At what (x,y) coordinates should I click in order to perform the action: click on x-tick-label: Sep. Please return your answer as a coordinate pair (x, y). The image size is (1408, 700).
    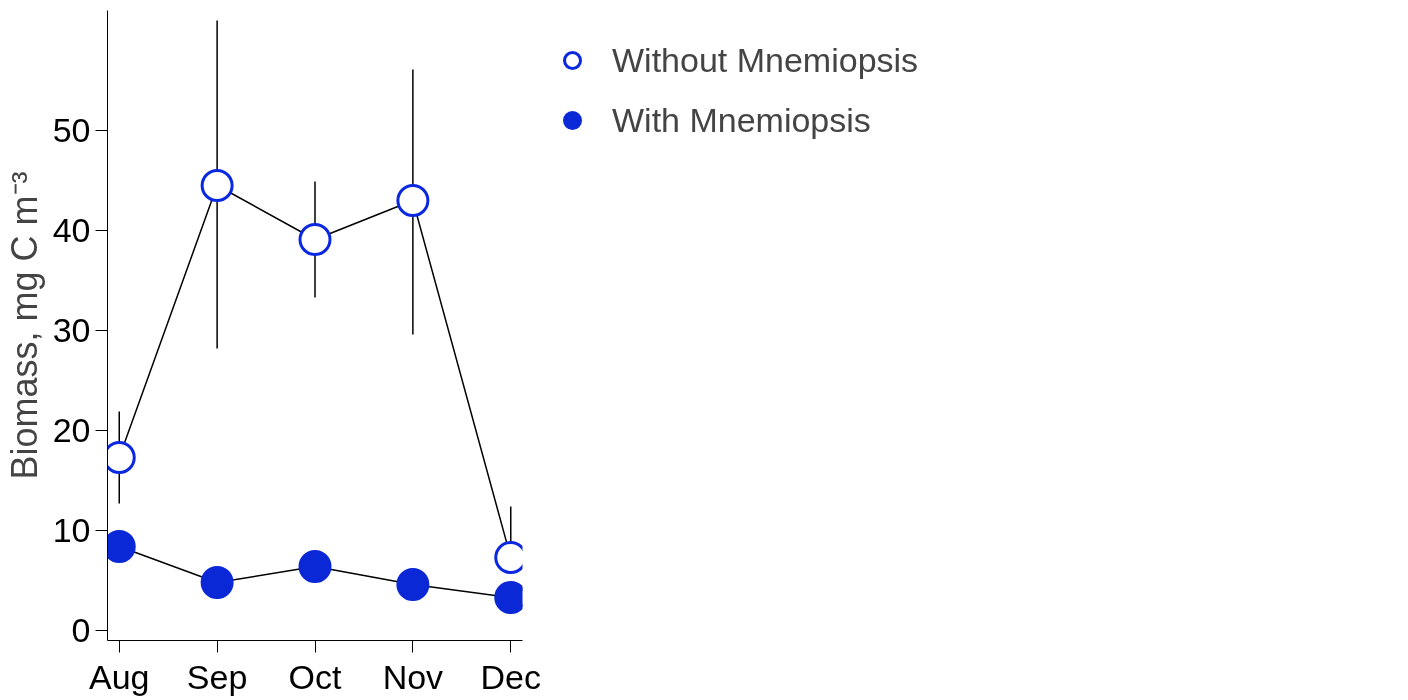
    Looking at the image, I should click on (217, 676).